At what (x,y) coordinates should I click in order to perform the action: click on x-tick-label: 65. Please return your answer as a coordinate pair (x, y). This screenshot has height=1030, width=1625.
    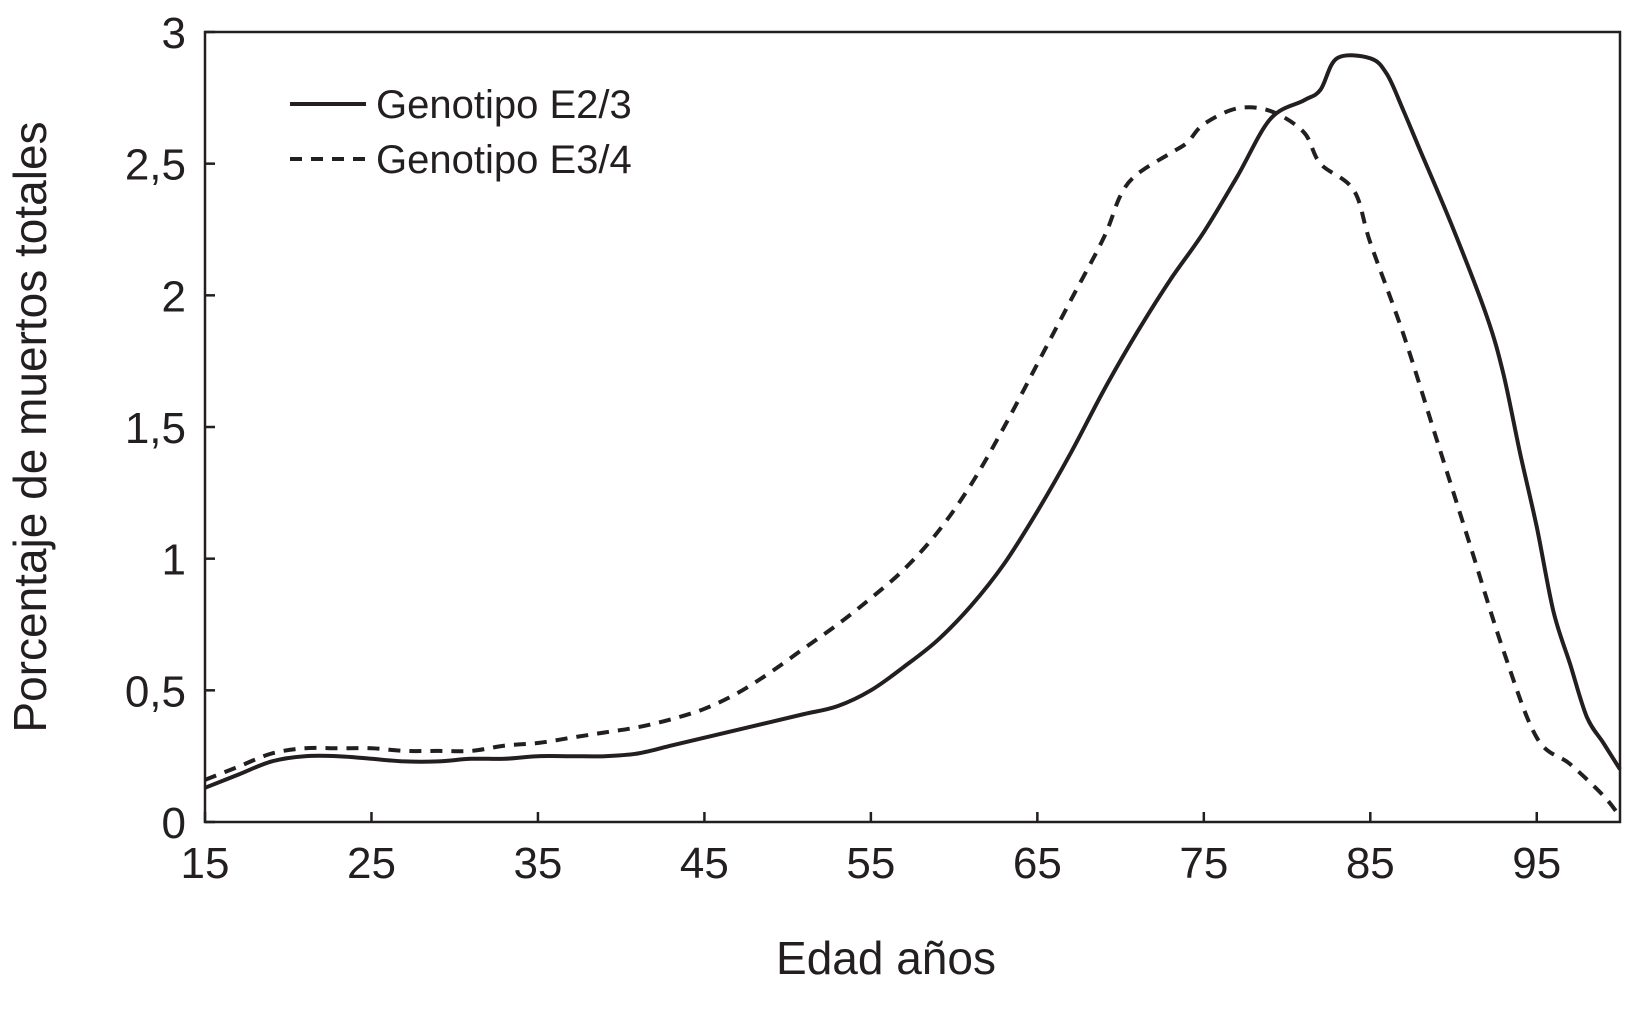
    Looking at the image, I should click on (1037, 863).